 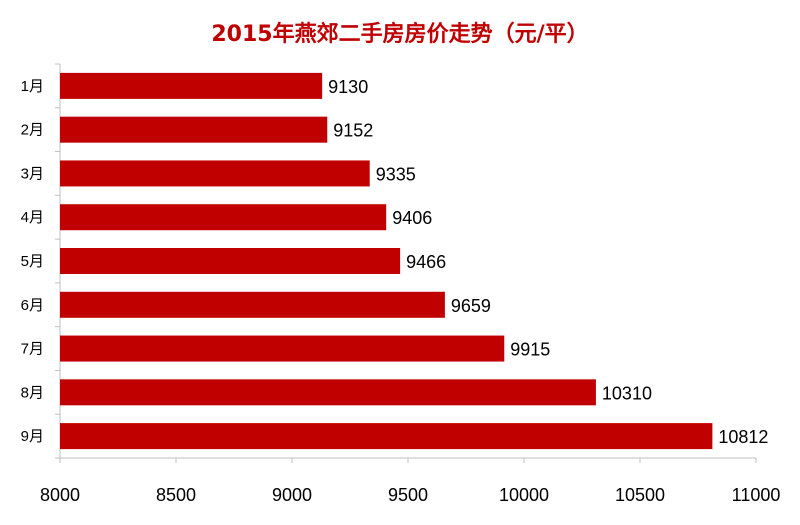 What do you see at coordinates (408, 495) in the screenshot?
I see `x-tick-label: 9500` at bounding box center [408, 495].